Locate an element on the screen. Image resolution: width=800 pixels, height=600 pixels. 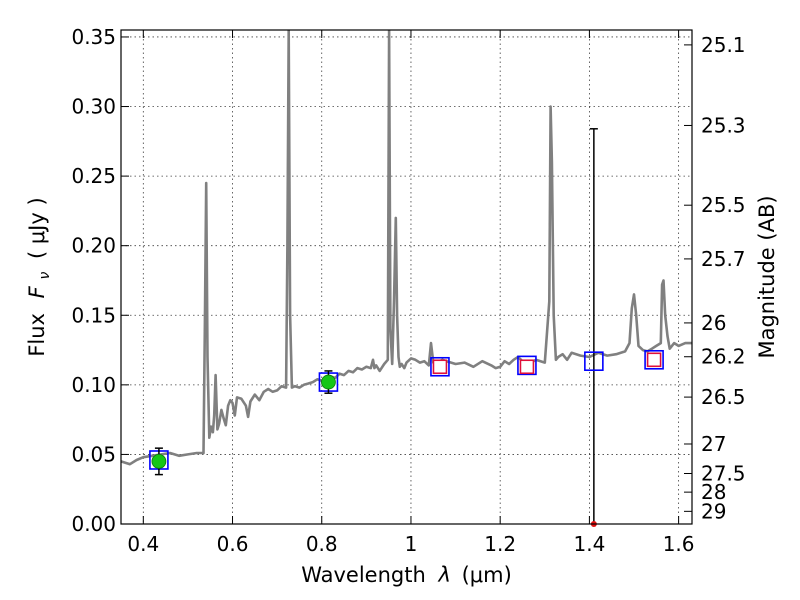
x-tick-label: 1 is located at coordinates (411, 544).